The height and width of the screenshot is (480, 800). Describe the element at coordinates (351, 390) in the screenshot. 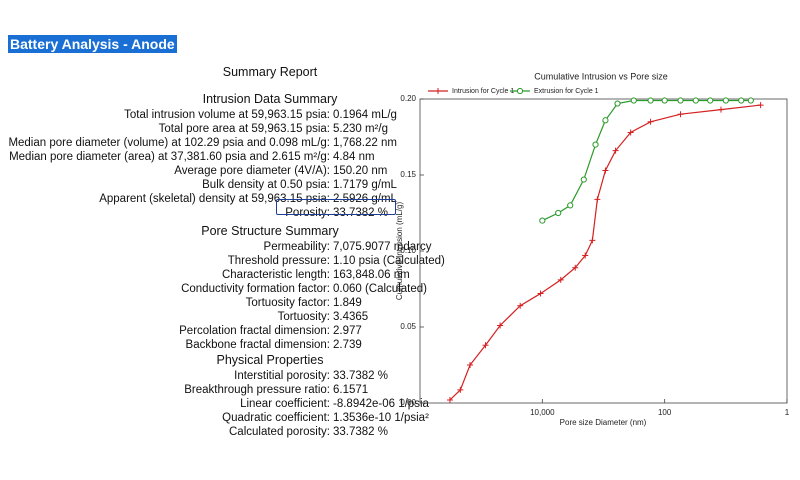

I see `row-value: 6.1571` at that location.